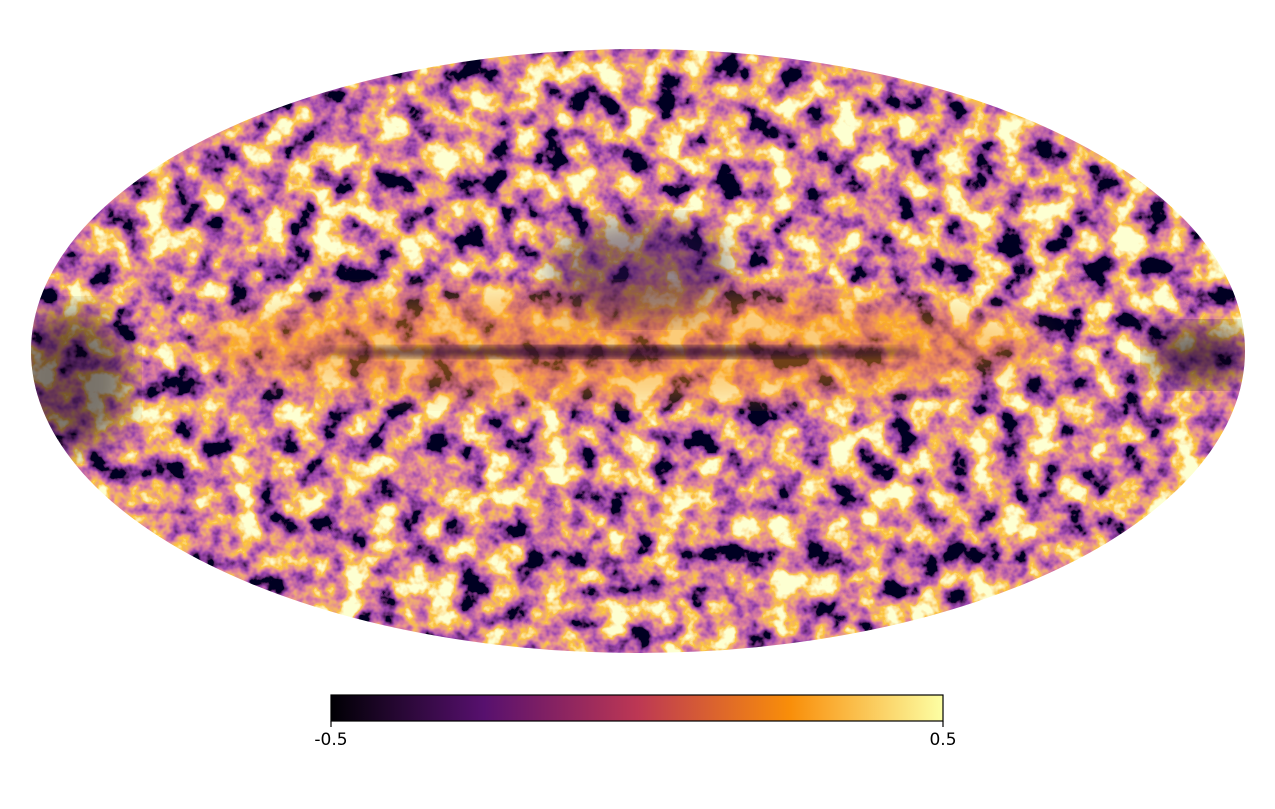 The width and height of the screenshot is (1275, 809). What do you see at coordinates (637, 708) in the screenshot?
I see `colorbar` at bounding box center [637, 708].